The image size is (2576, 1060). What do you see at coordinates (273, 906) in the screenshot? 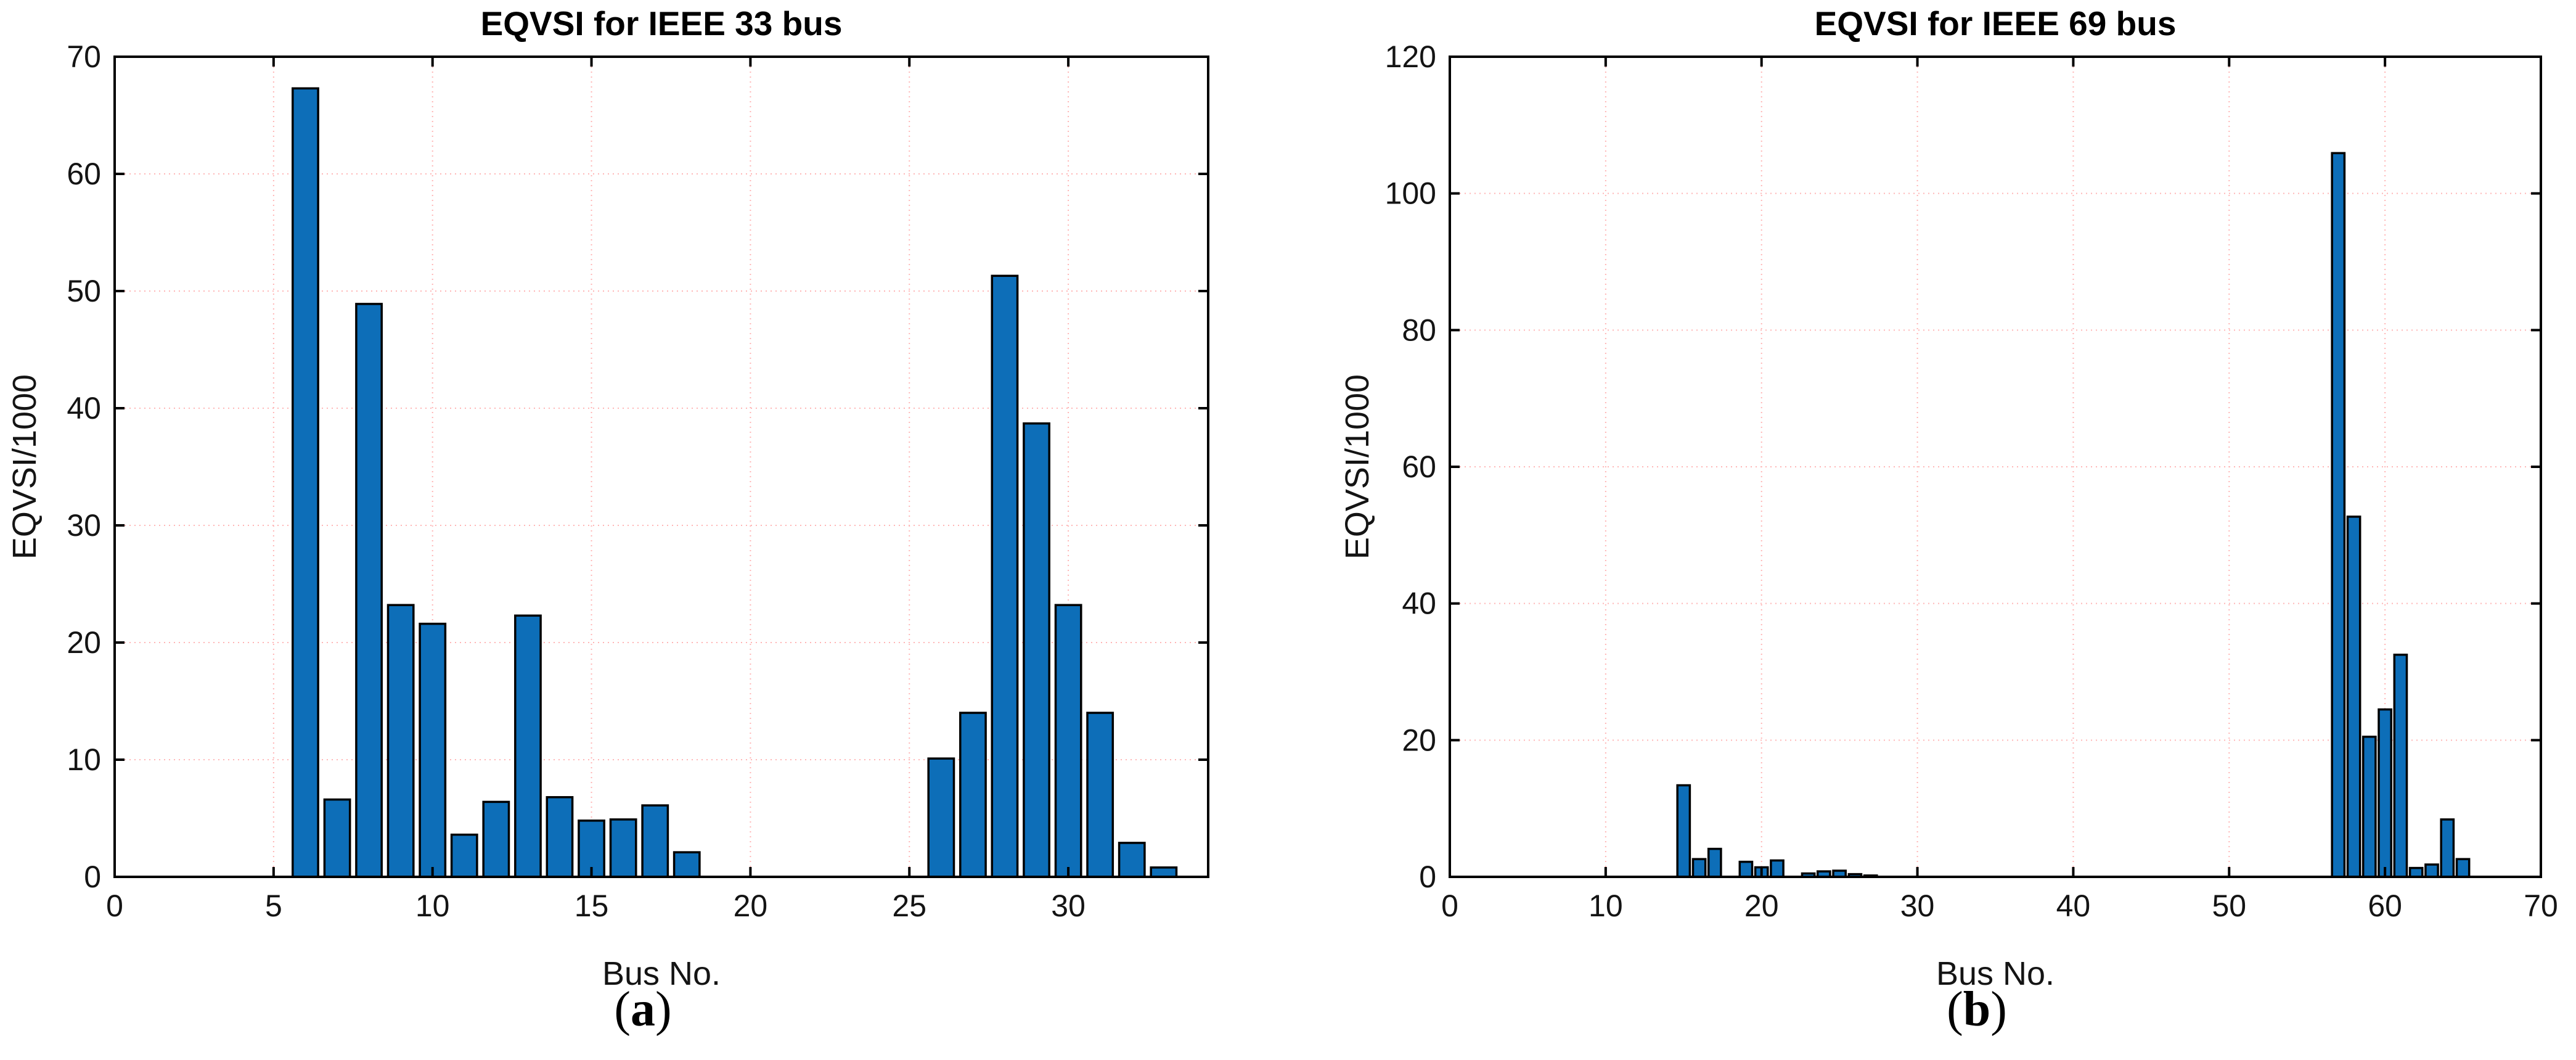
I see `tick-label: 5` at bounding box center [273, 906].